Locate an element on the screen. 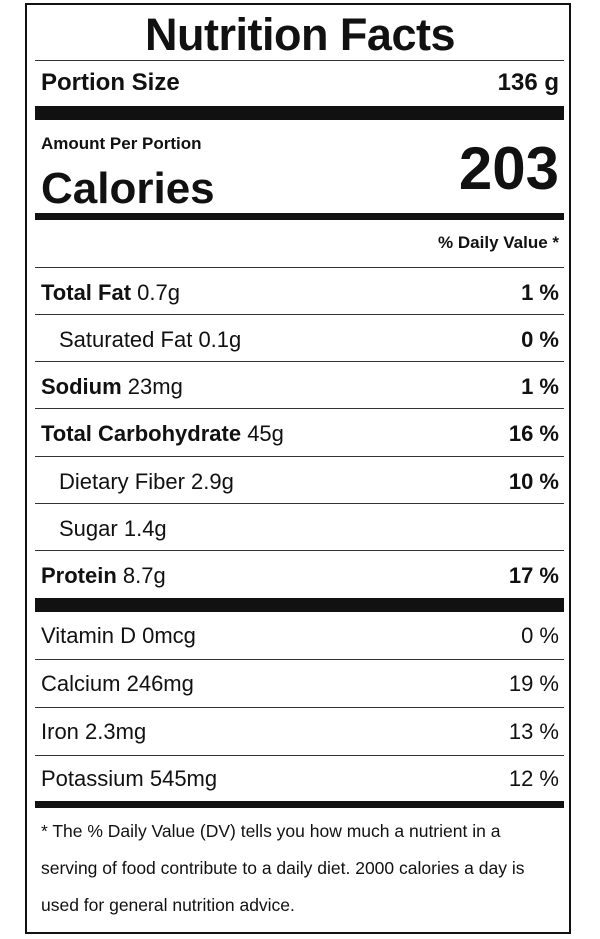 The height and width of the screenshot is (939, 600). vitamin-name: Potassium is located at coordinates (92, 778).